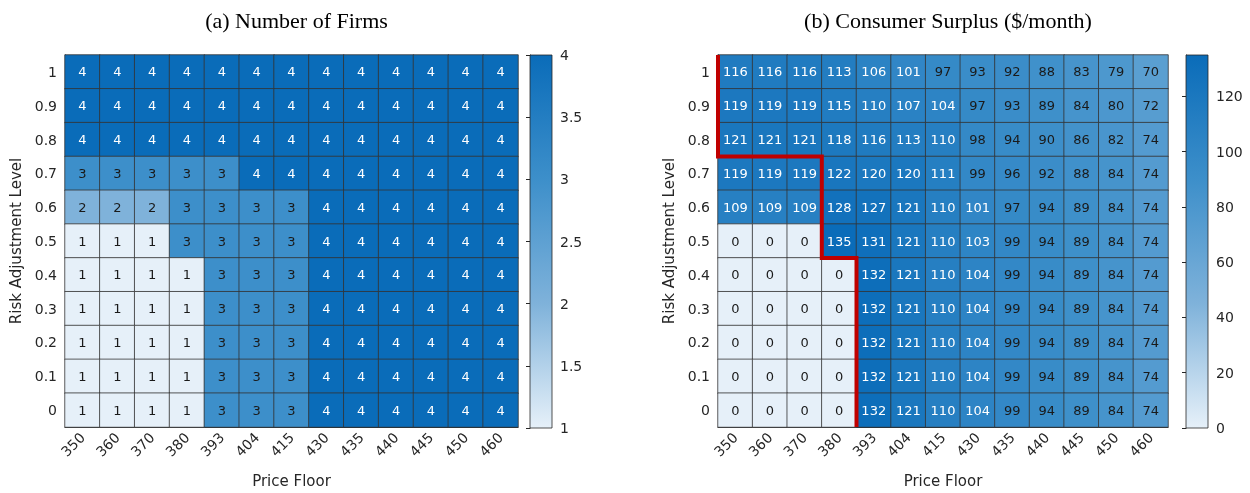 The image size is (1250, 493). I want to click on y-tick-label: 0.2, so click(45, 342).